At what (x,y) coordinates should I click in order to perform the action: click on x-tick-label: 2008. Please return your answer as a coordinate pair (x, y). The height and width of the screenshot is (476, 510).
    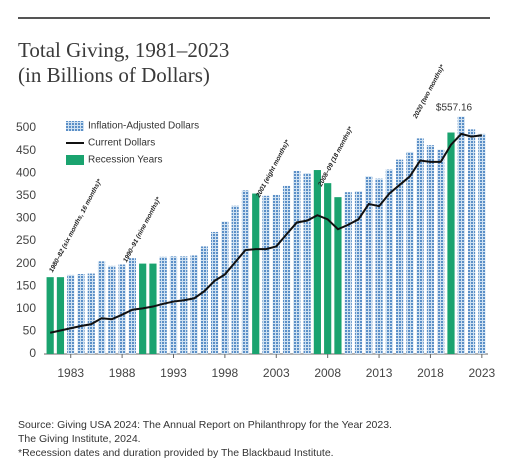
    Looking at the image, I should click on (327, 373).